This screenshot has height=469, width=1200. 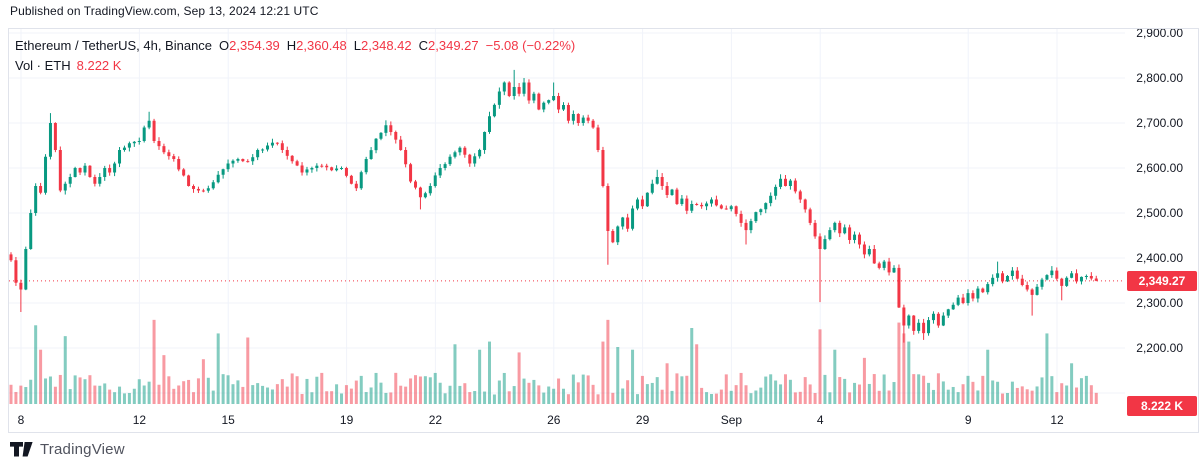 I want to click on high-label: H, so click(x=291, y=45).